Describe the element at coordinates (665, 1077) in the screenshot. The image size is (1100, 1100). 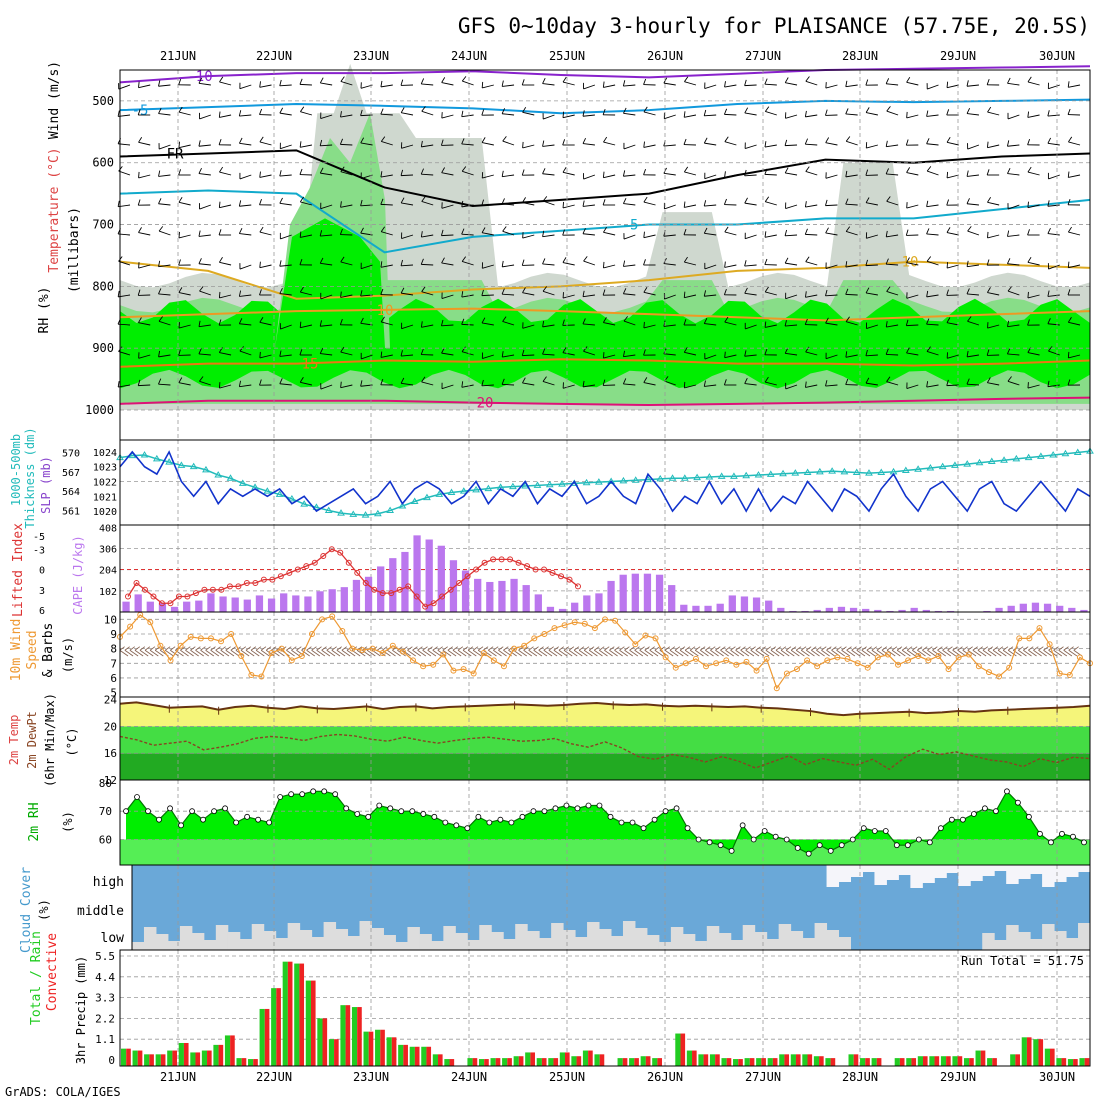
I see `date-label-bottom: 26JUN` at that location.